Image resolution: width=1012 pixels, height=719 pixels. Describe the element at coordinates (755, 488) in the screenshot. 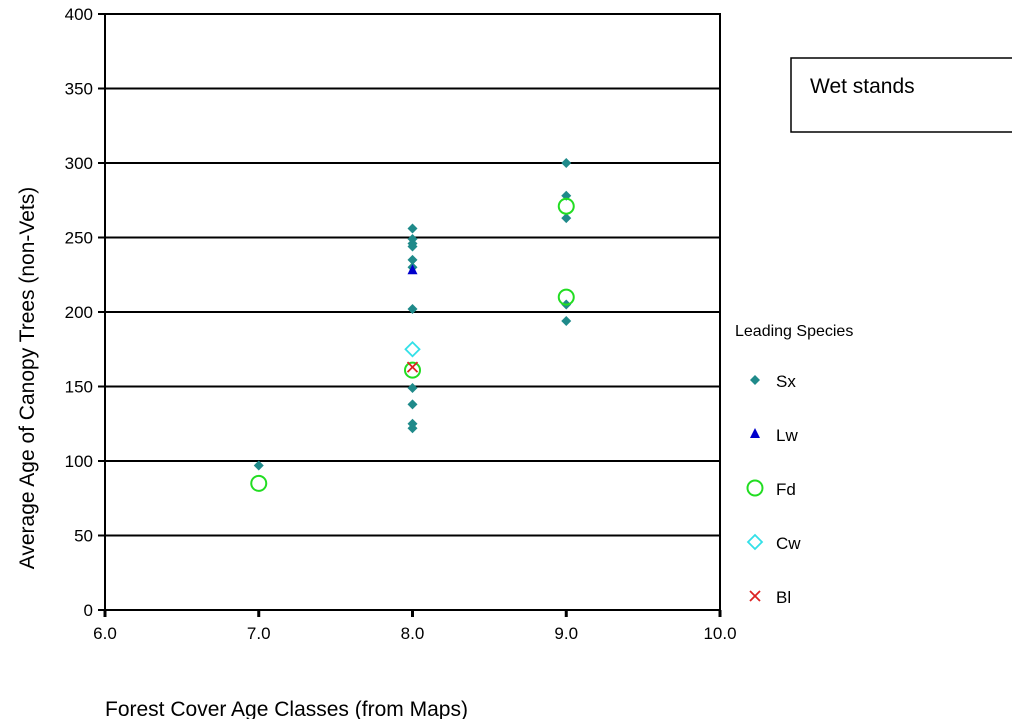

I see `legend-marker-fd` at that location.